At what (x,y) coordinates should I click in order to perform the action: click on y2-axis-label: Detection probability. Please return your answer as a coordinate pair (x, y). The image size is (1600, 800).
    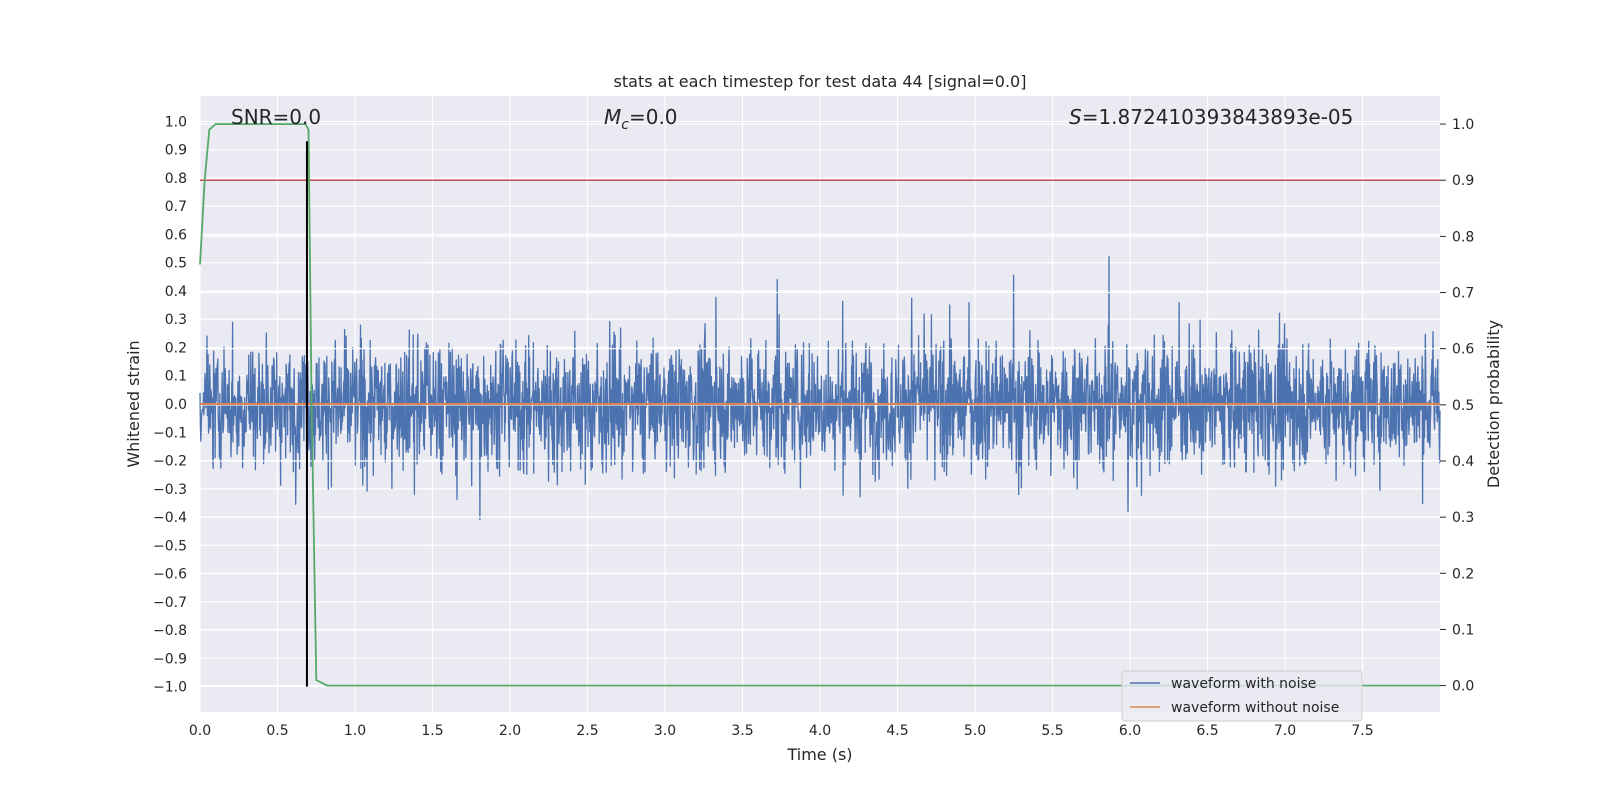
    Looking at the image, I should click on (1493, 404).